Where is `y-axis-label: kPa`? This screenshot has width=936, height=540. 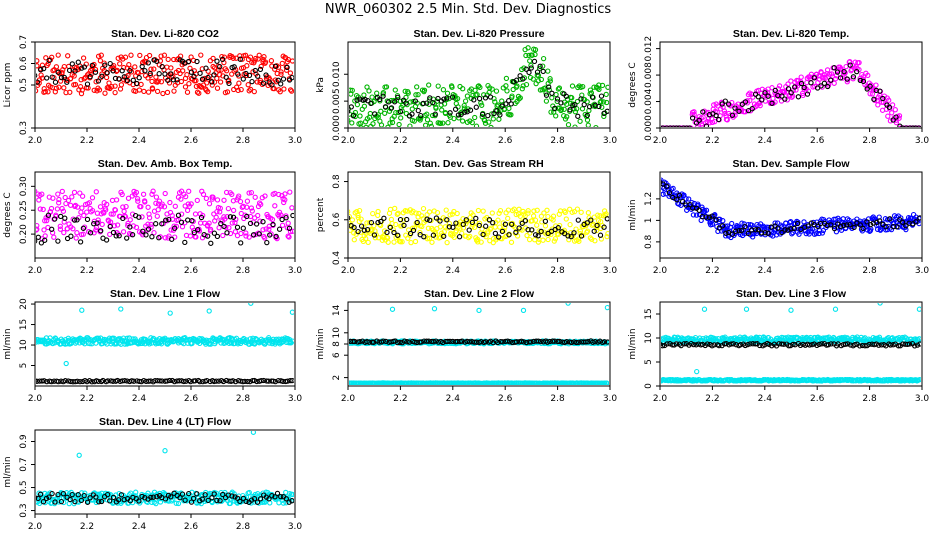
y-axis-label: kPa is located at coordinates (321, 85).